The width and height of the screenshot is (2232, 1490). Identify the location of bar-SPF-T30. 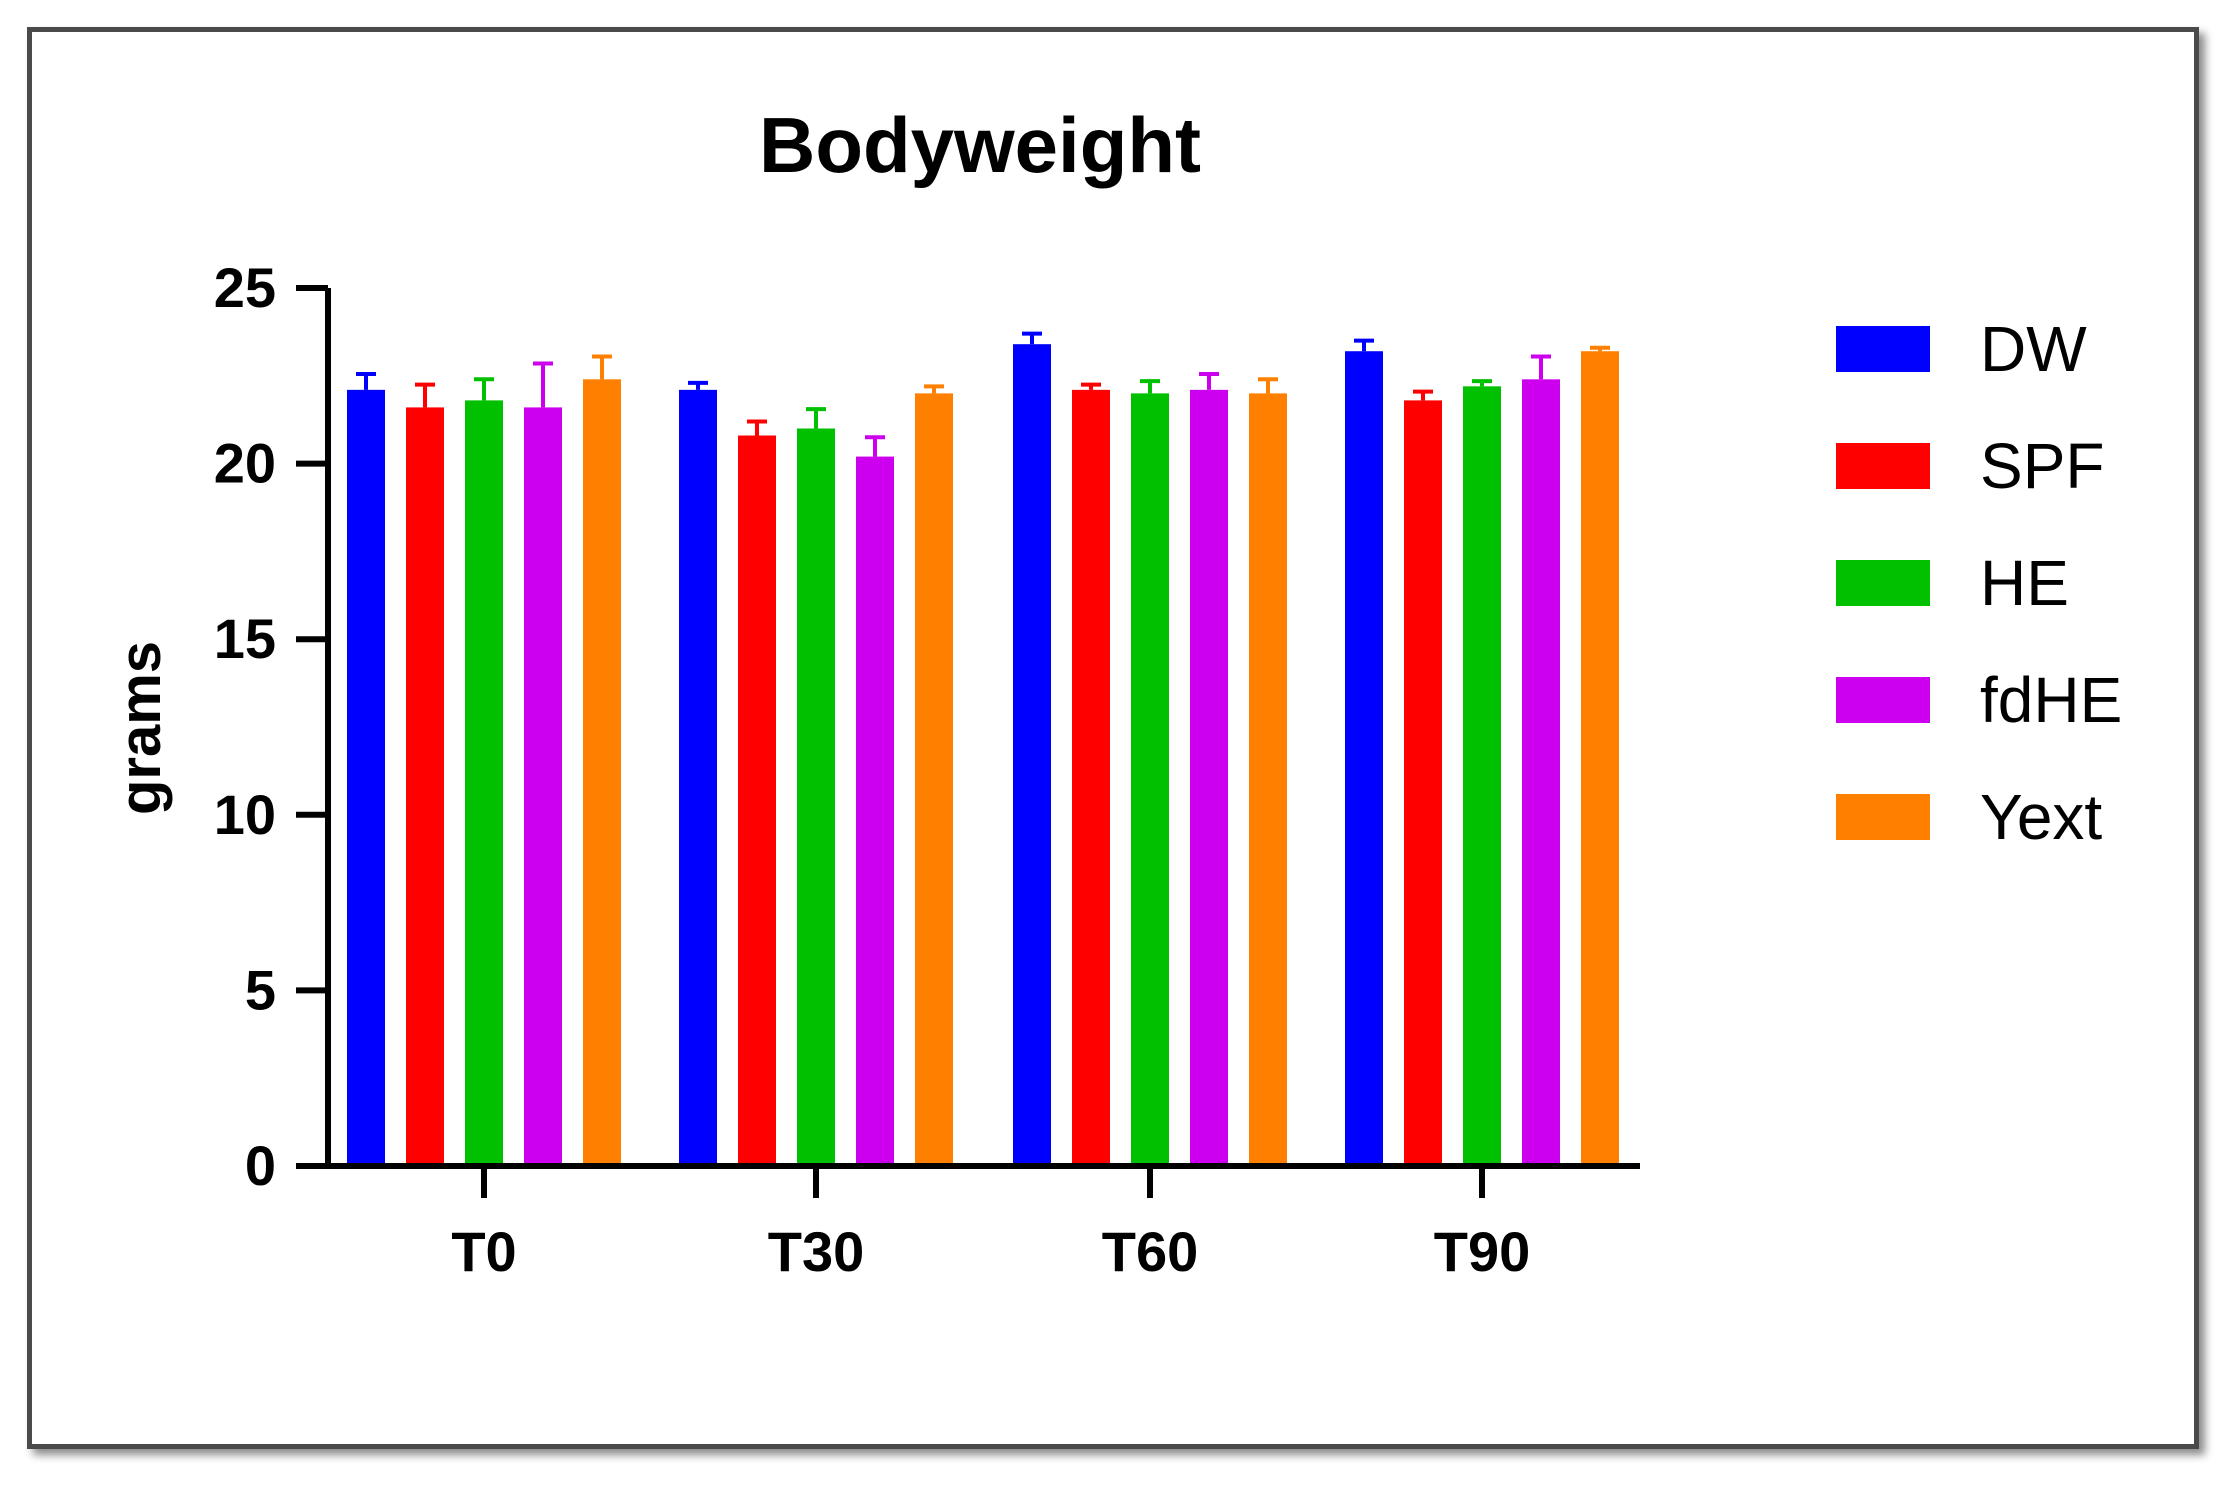
(757, 800).